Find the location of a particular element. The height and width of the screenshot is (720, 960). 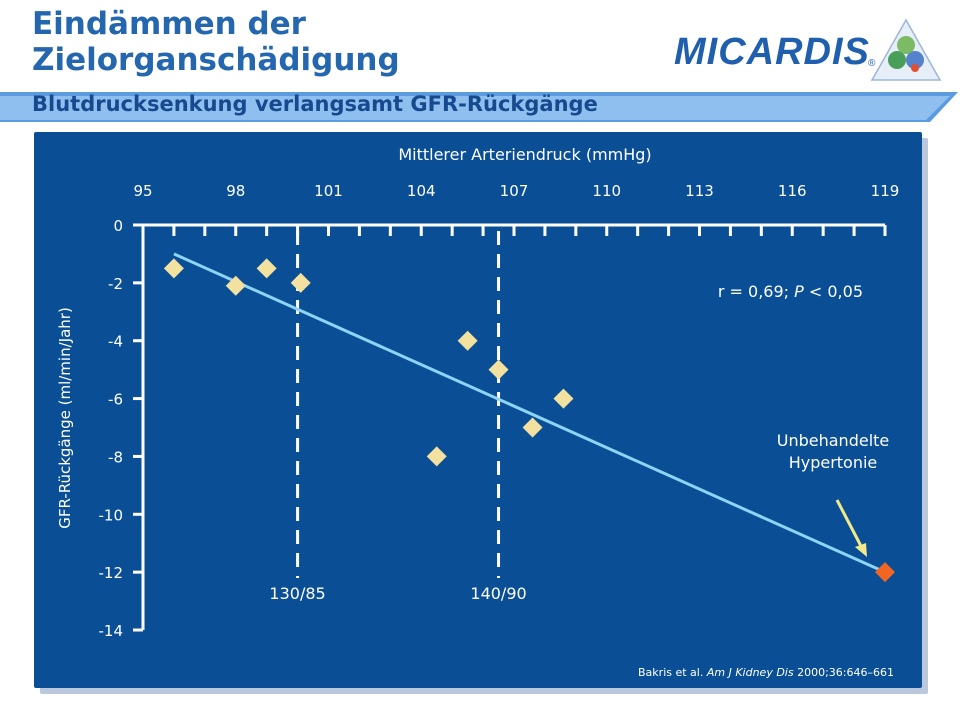

x-tick-label: 98 is located at coordinates (235, 191).